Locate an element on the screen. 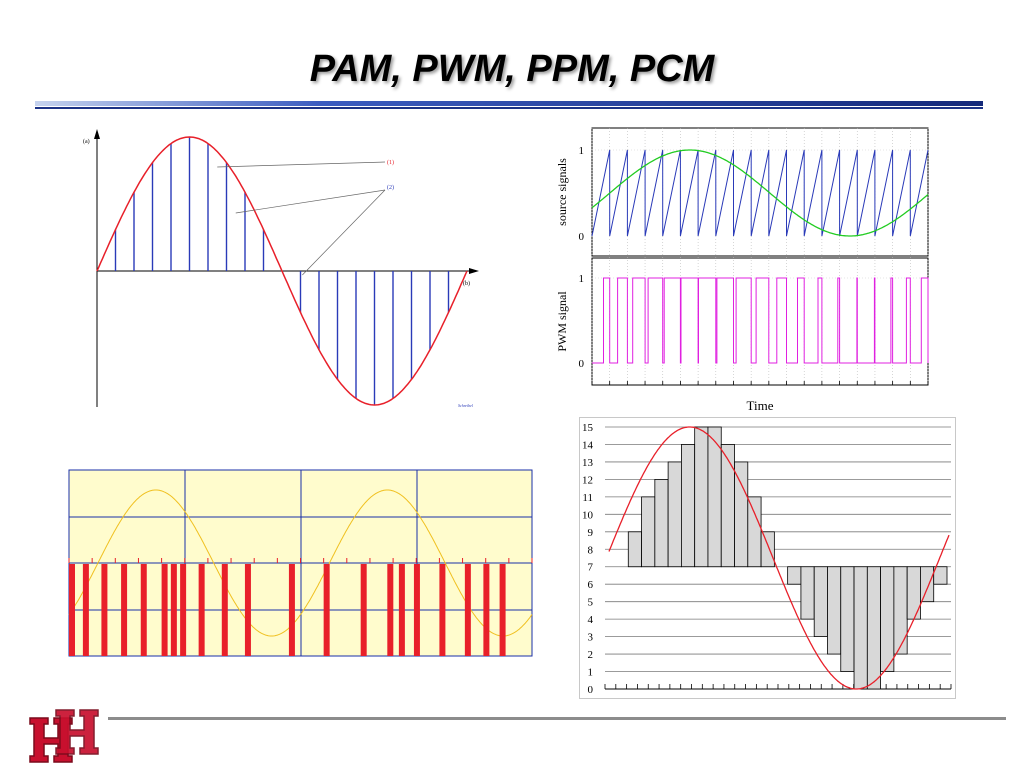 The height and width of the screenshot is (768, 1024). footer-divider is located at coordinates (557, 718).